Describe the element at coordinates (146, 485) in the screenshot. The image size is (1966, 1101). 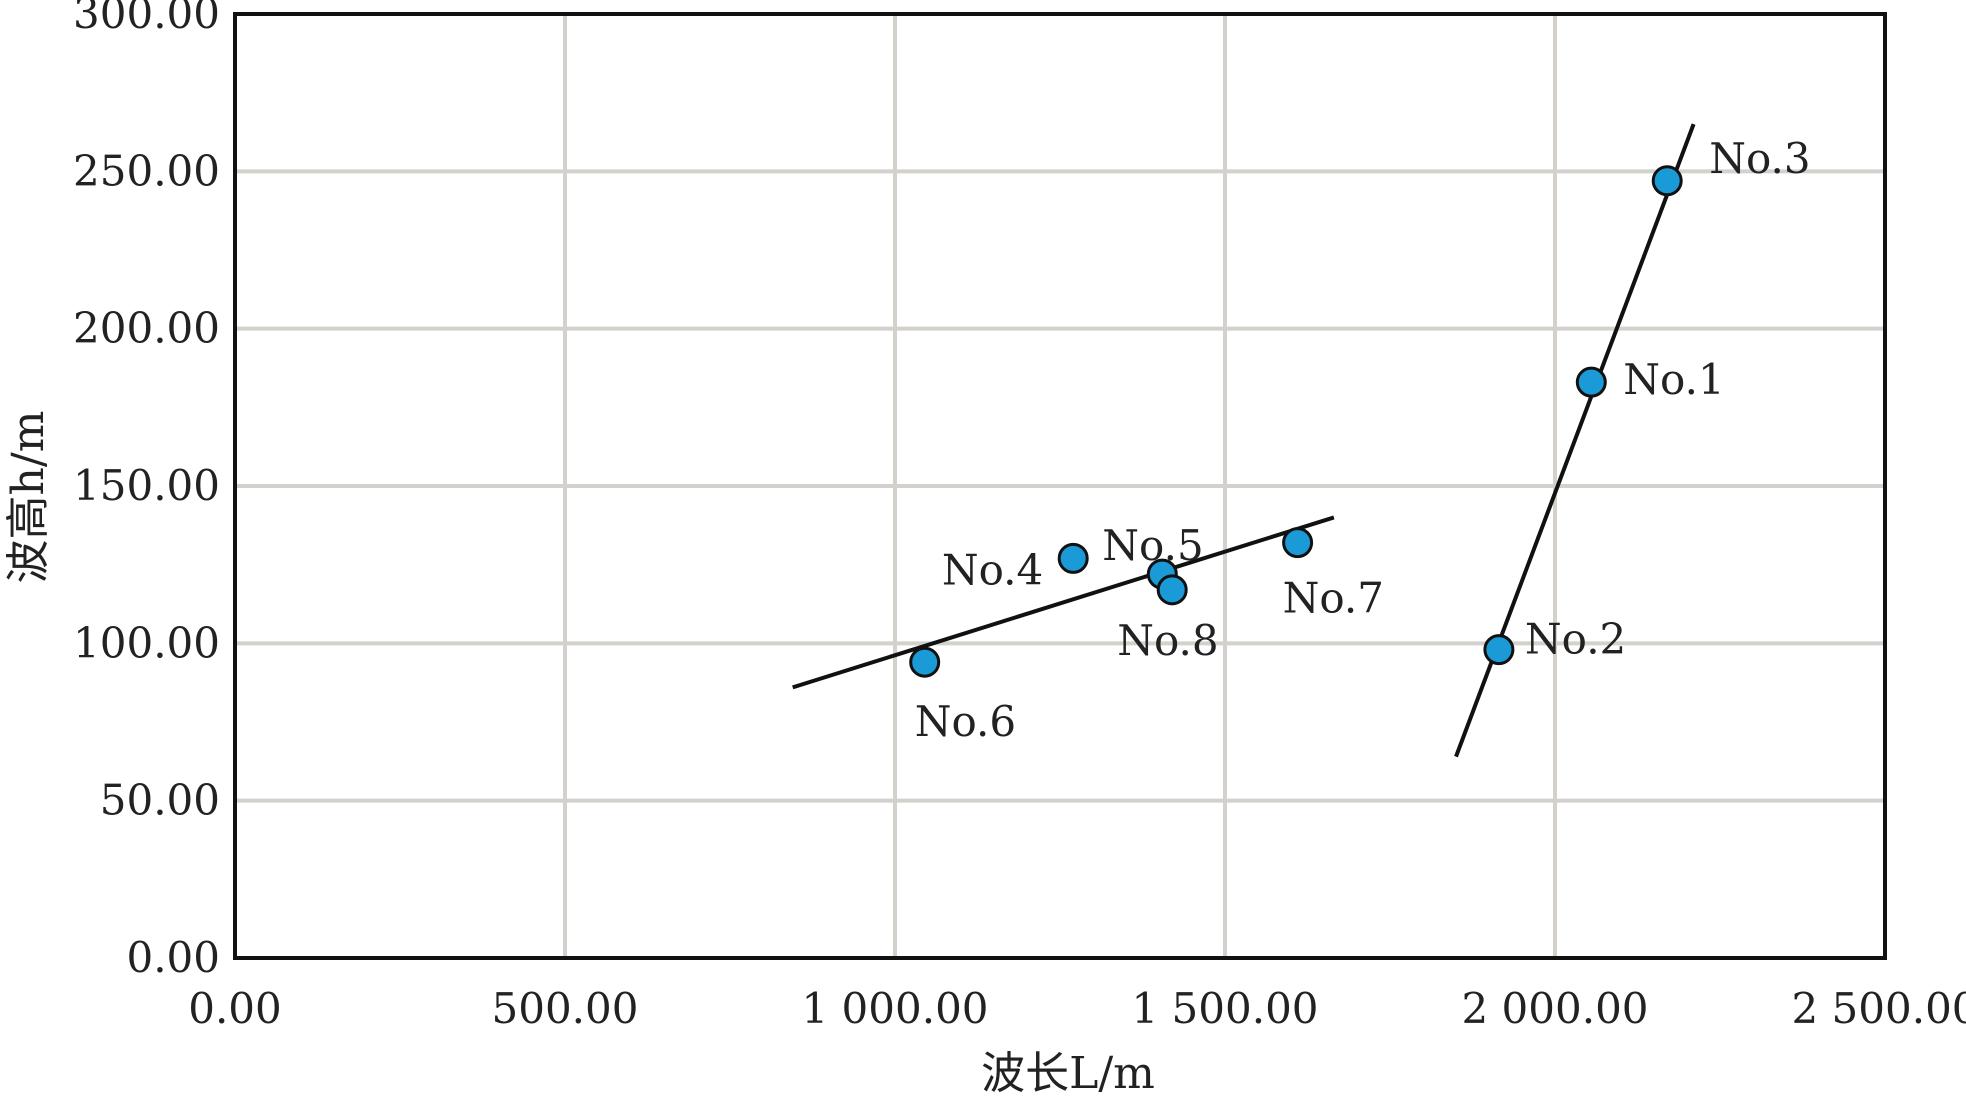
I see `y-tick-label: 150.00` at that location.